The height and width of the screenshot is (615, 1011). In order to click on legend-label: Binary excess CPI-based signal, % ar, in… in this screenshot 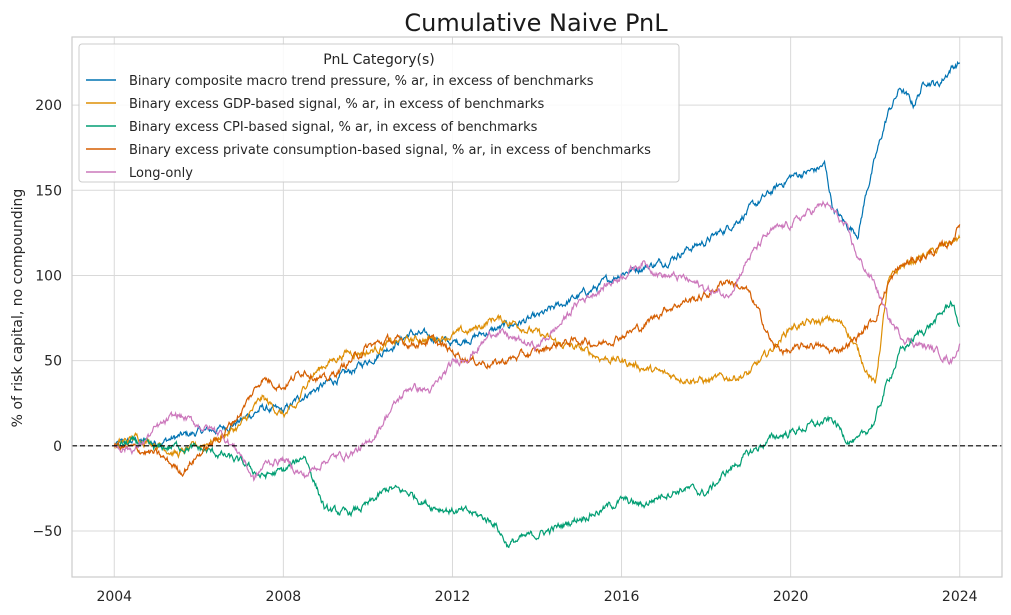, I will do `click(333, 127)`.